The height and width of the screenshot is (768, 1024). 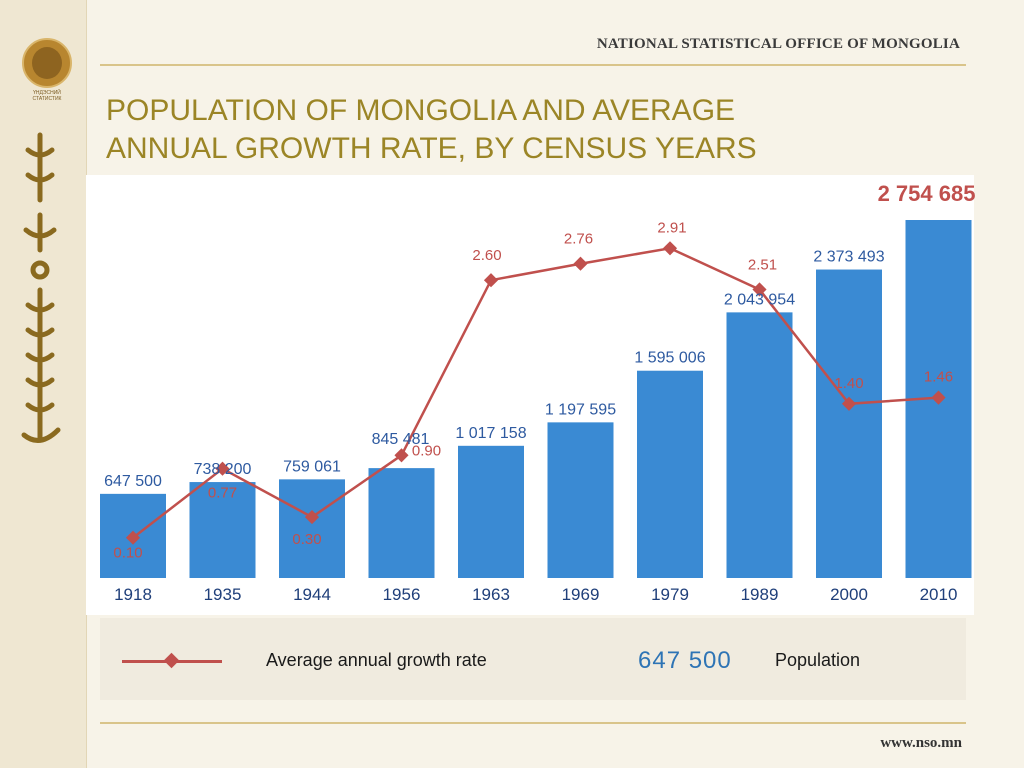 What do you see at coordinates (760, 594) in the screenshot?
I see `x-tick-label: 1989` at bounding box center [760, 594].